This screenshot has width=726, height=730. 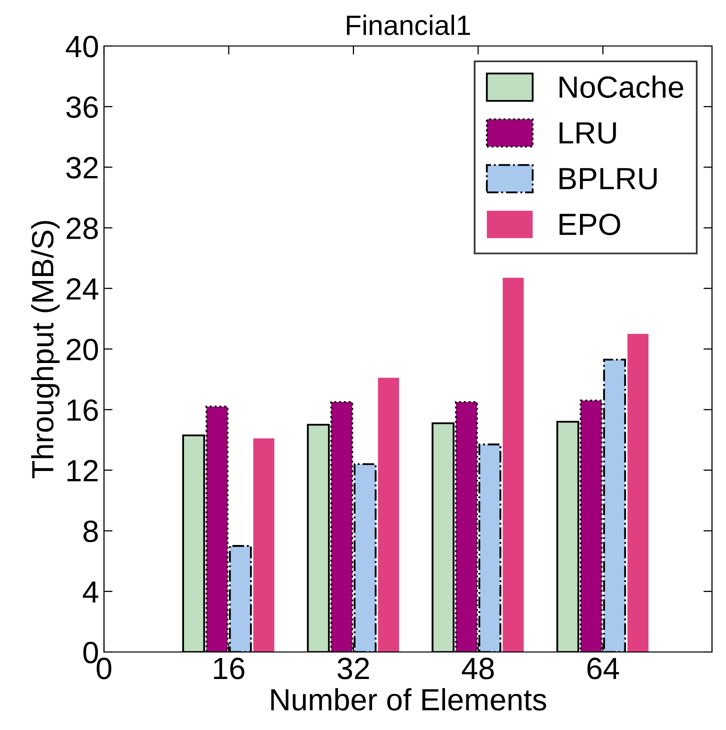 I want to click on y-tick-label: 16, so click(x=82, y=410).